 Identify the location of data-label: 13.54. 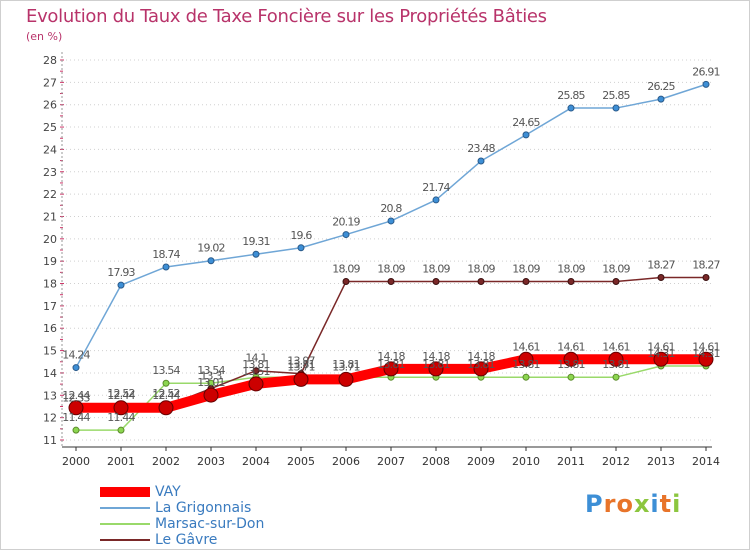
(211, 370).